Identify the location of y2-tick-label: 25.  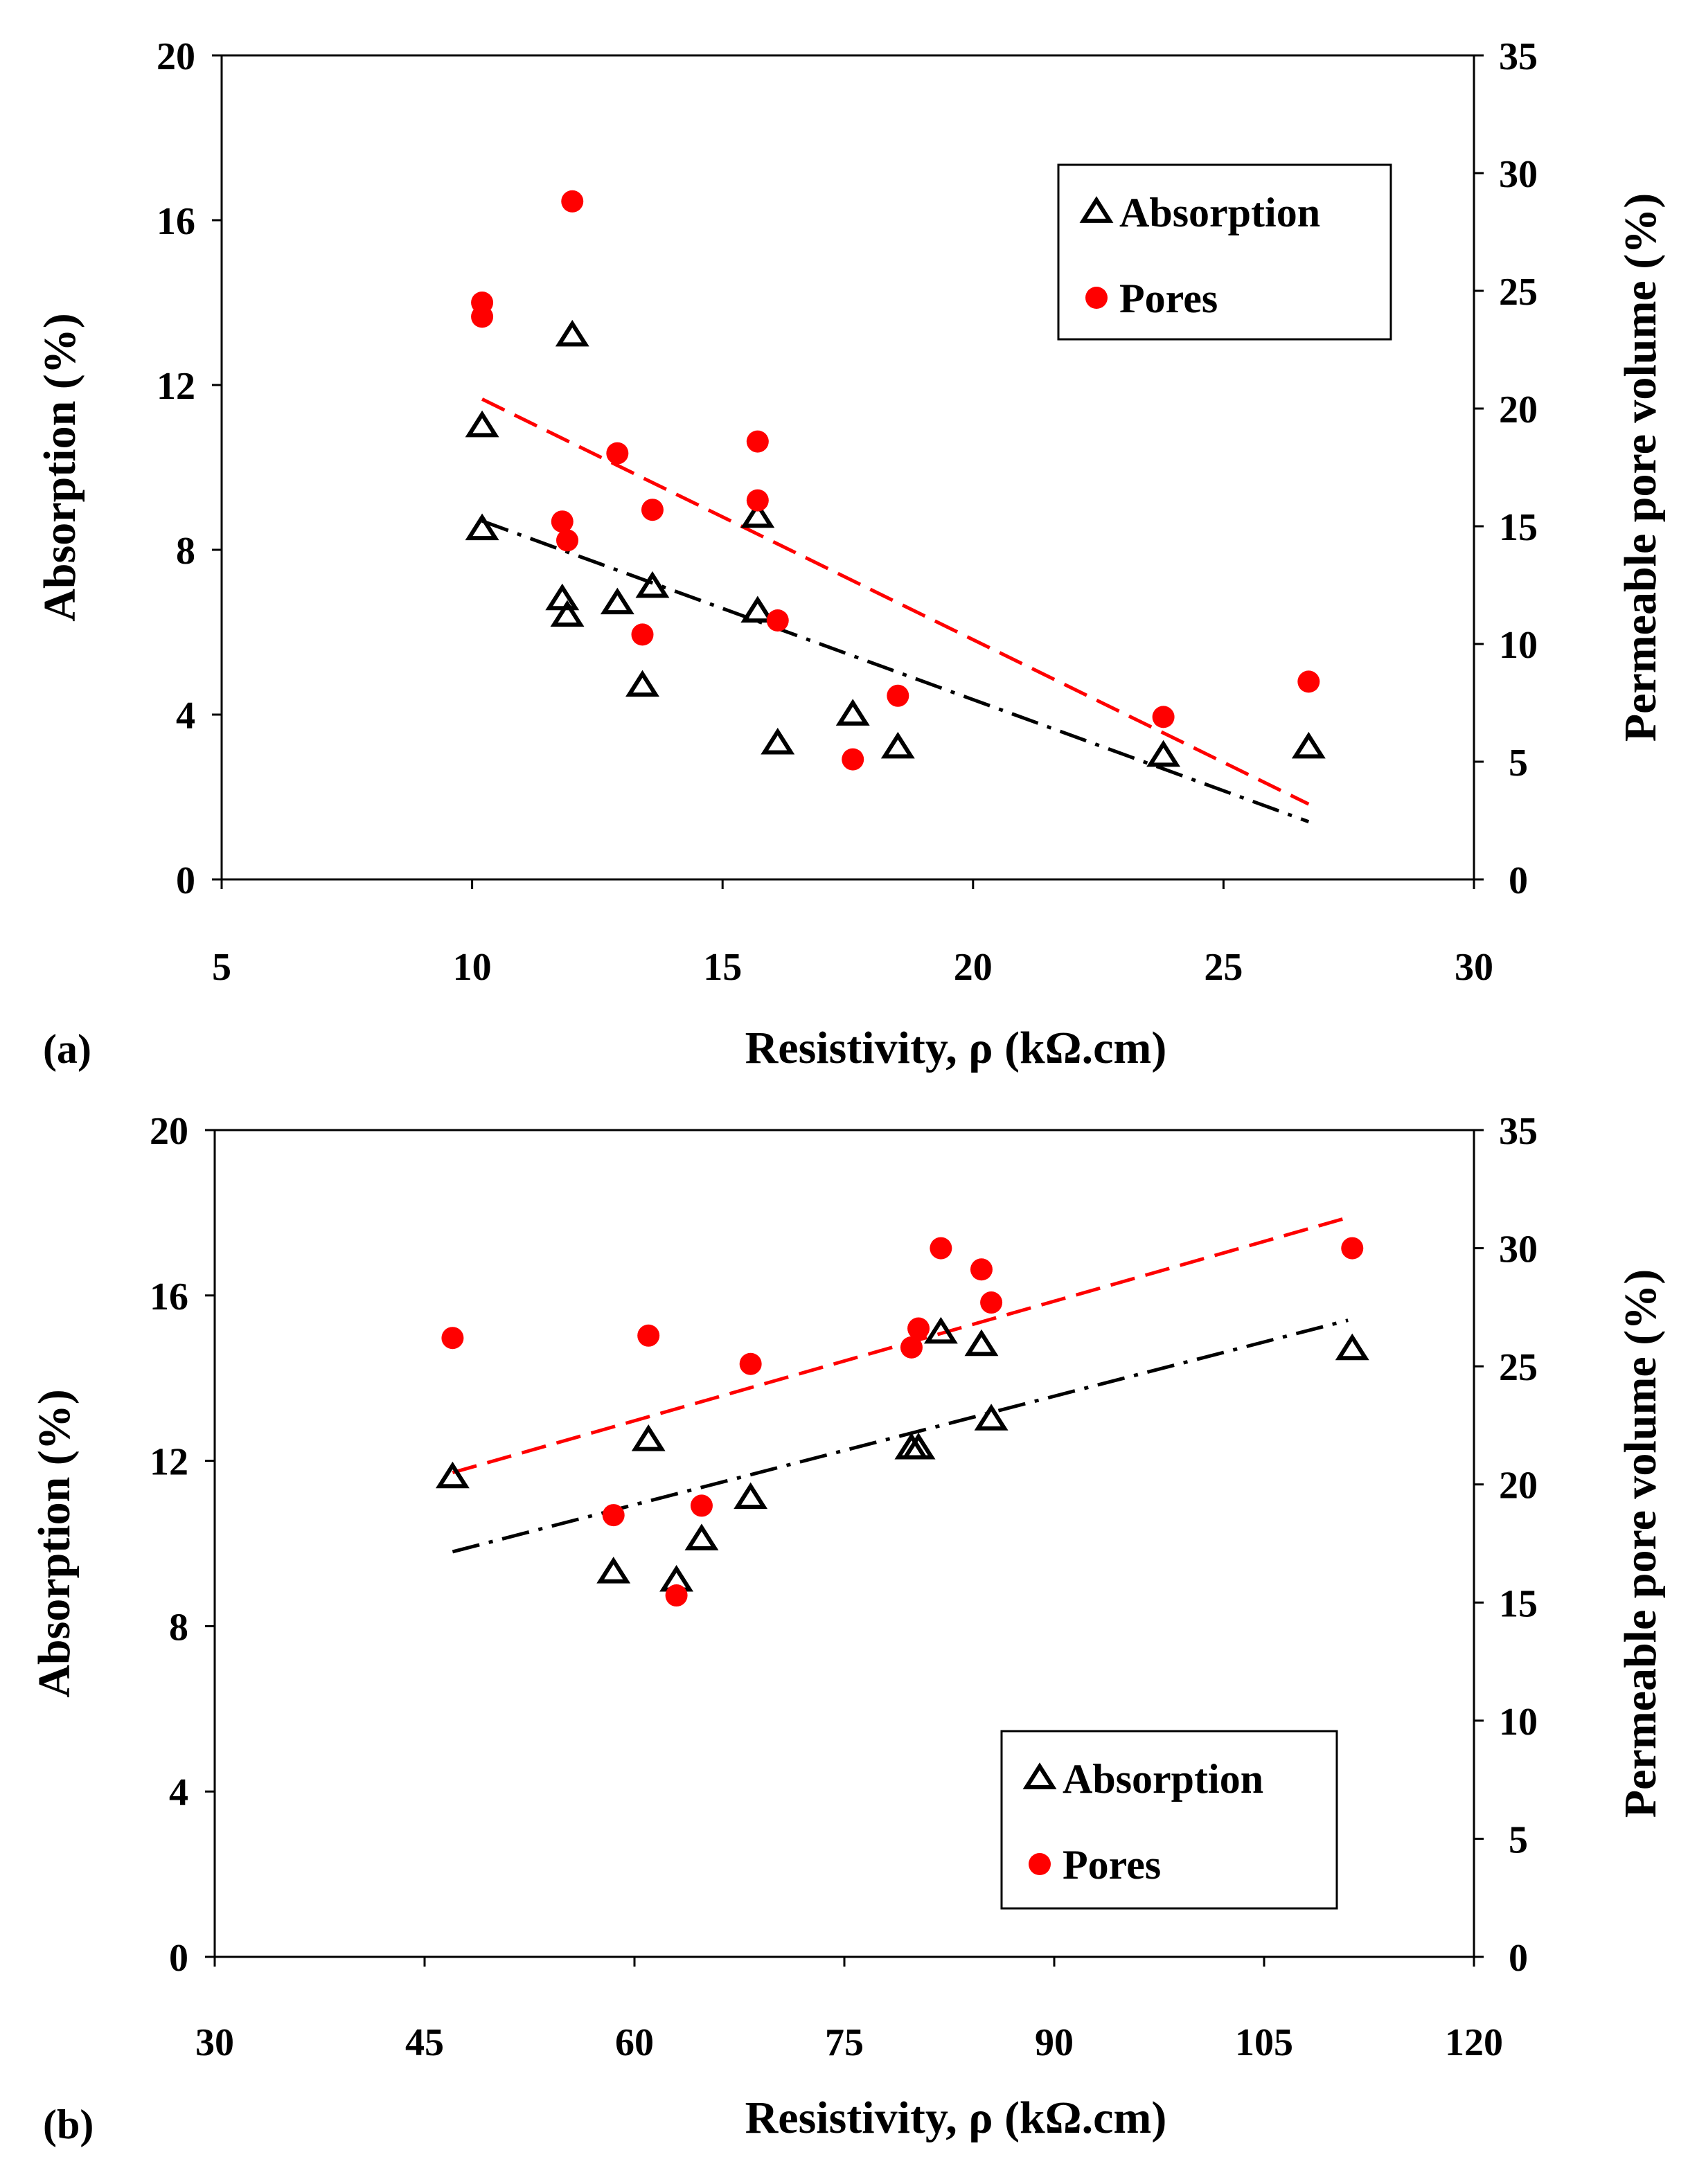
(1518, 292).